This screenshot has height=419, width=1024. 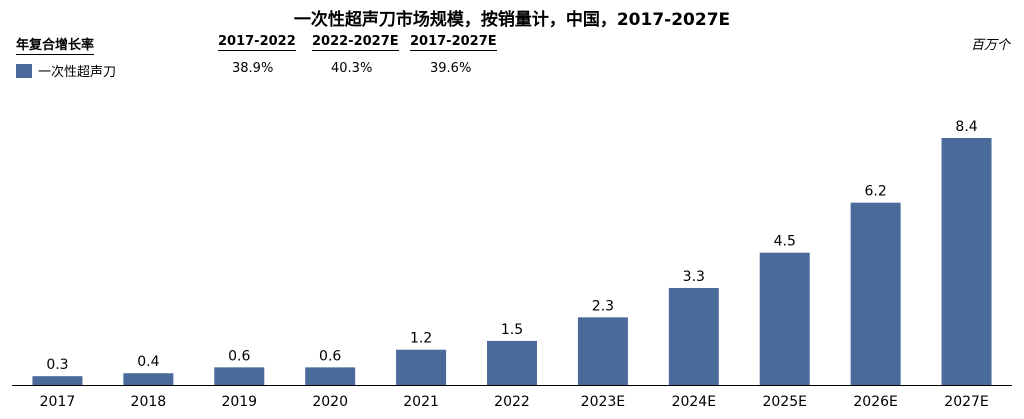 I want to click on bar-2027E, so click(x=966, y=261).